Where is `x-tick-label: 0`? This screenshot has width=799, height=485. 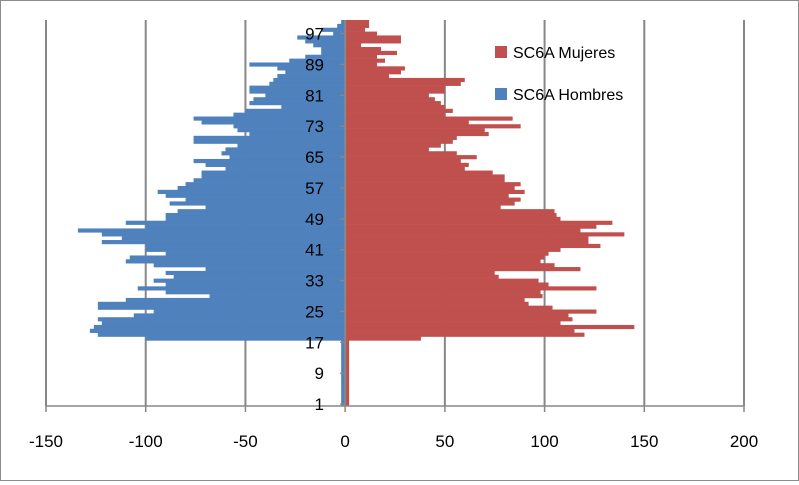 x-tick-label: 0 is located at coordinates (344, 441).